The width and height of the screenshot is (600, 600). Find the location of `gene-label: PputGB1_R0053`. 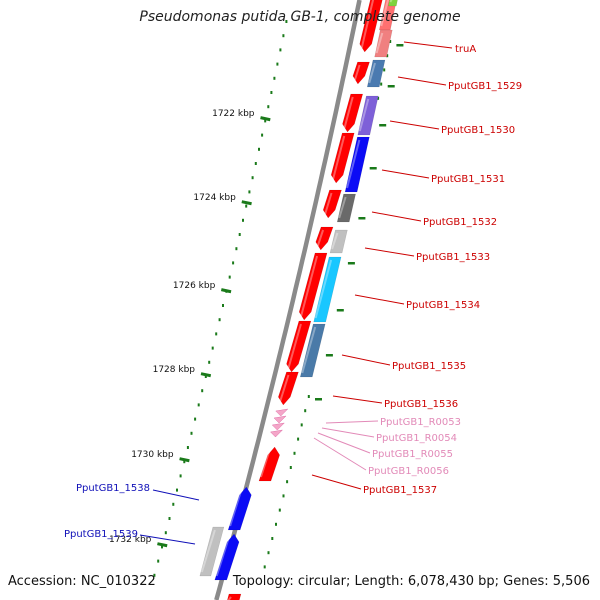

gene-label: PputGB1_R0053 is located at coordinates (420, 422).